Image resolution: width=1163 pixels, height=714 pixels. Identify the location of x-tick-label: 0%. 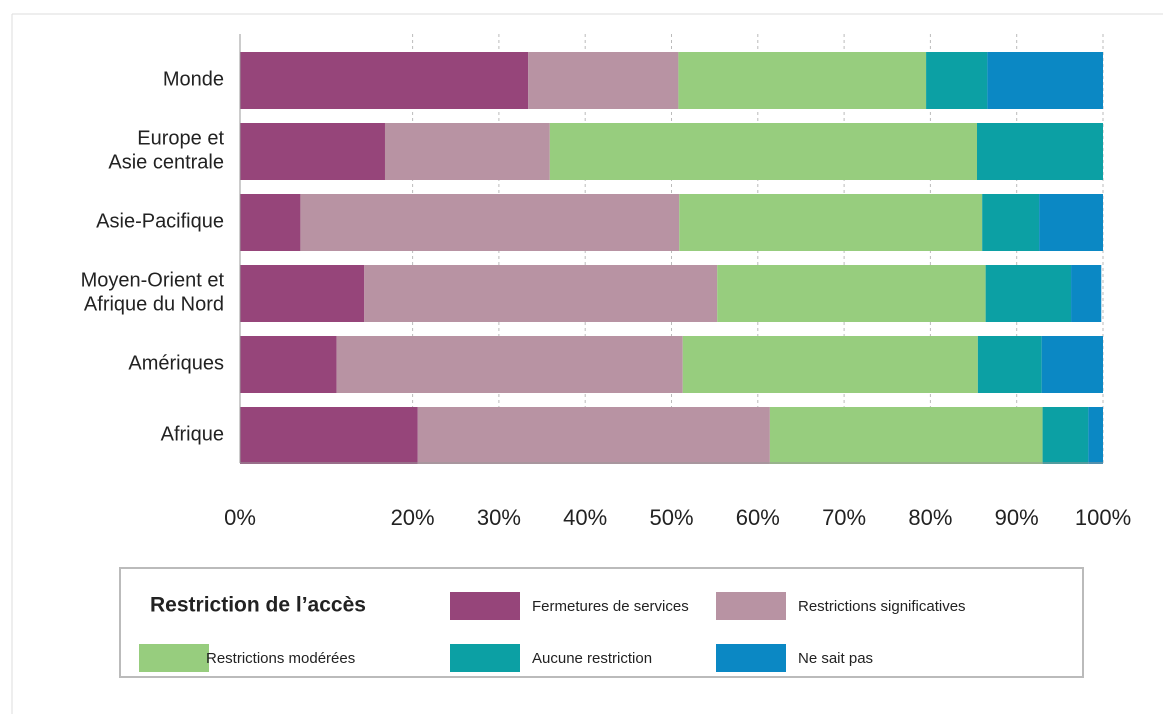
(240, 517).